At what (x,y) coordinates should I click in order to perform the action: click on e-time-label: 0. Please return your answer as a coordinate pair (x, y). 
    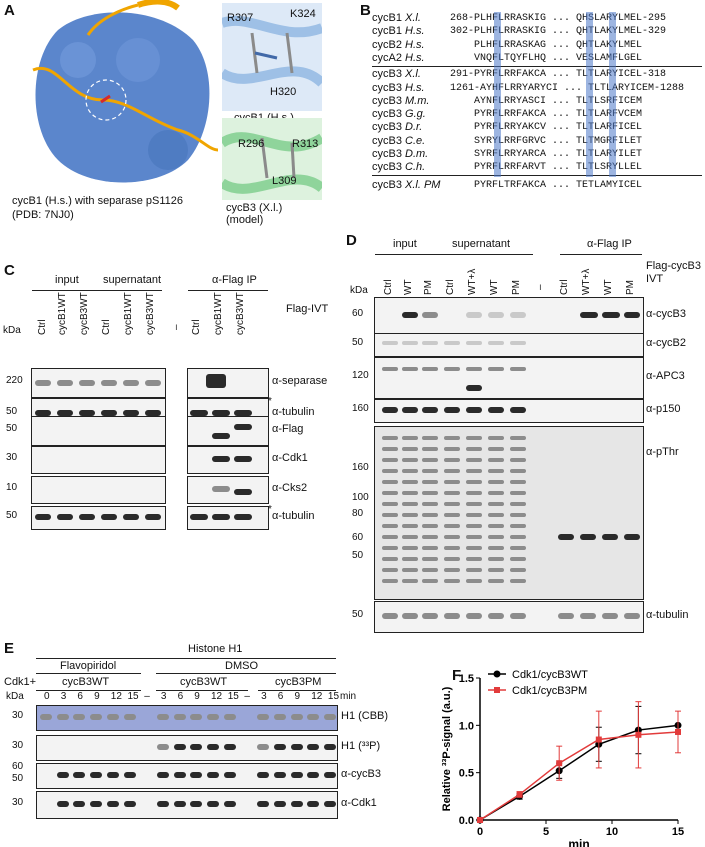
    Looking at the image, I should click on (47, 696).